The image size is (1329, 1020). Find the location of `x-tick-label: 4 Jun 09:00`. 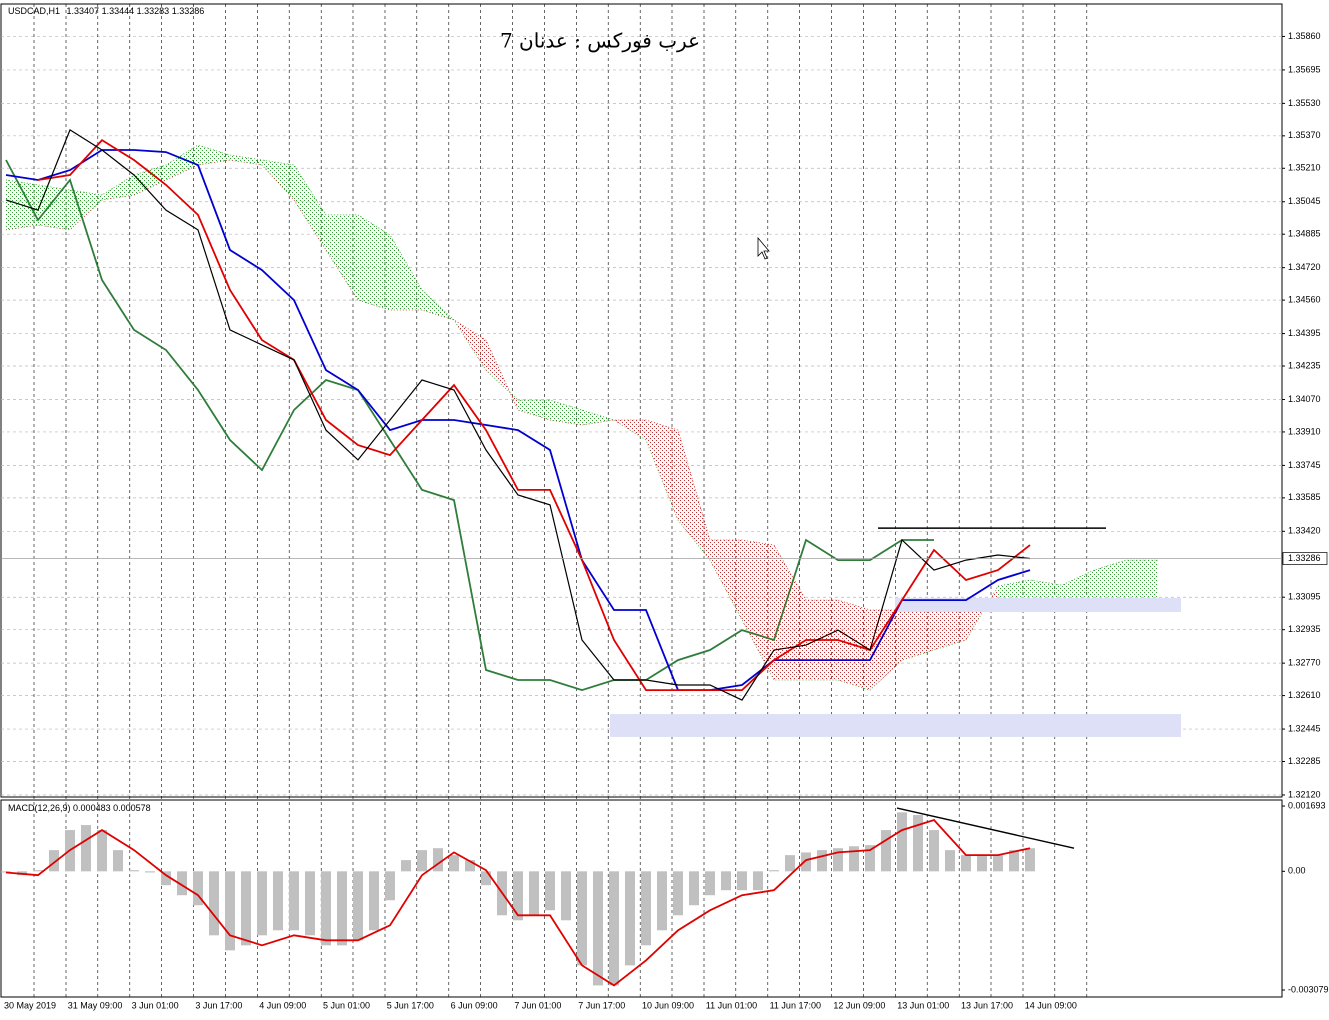

x-tick-label: 4 Jun 09:00 is located at coordinates (282, 1005).